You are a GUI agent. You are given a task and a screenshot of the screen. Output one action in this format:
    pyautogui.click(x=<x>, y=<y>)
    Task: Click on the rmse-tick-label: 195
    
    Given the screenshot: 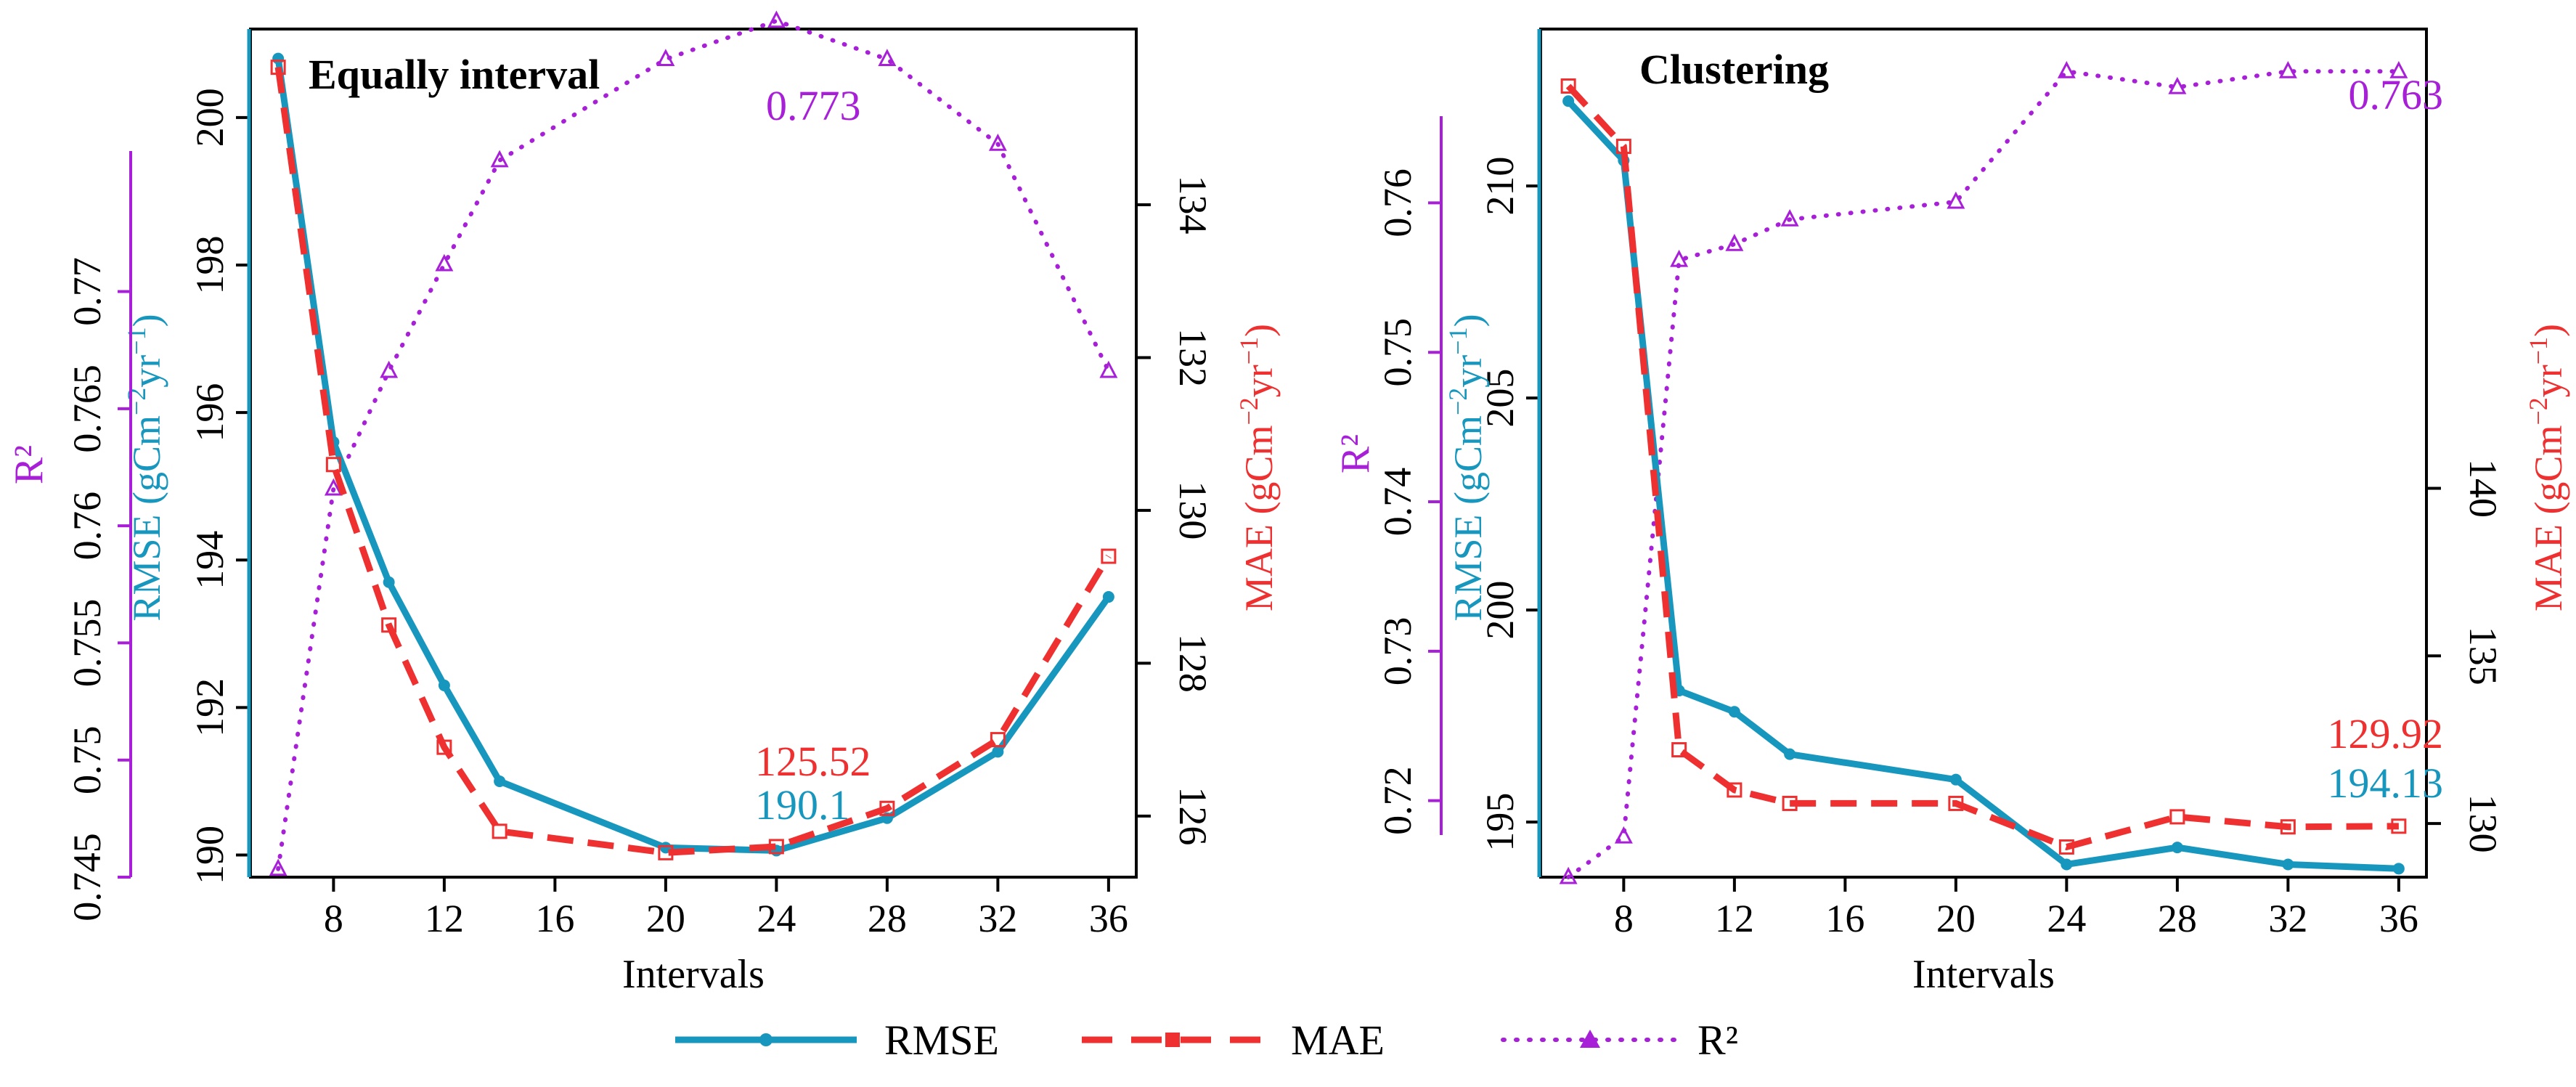 What is the action you would take?
    pyautogui.click(x=1500, y=822)
    